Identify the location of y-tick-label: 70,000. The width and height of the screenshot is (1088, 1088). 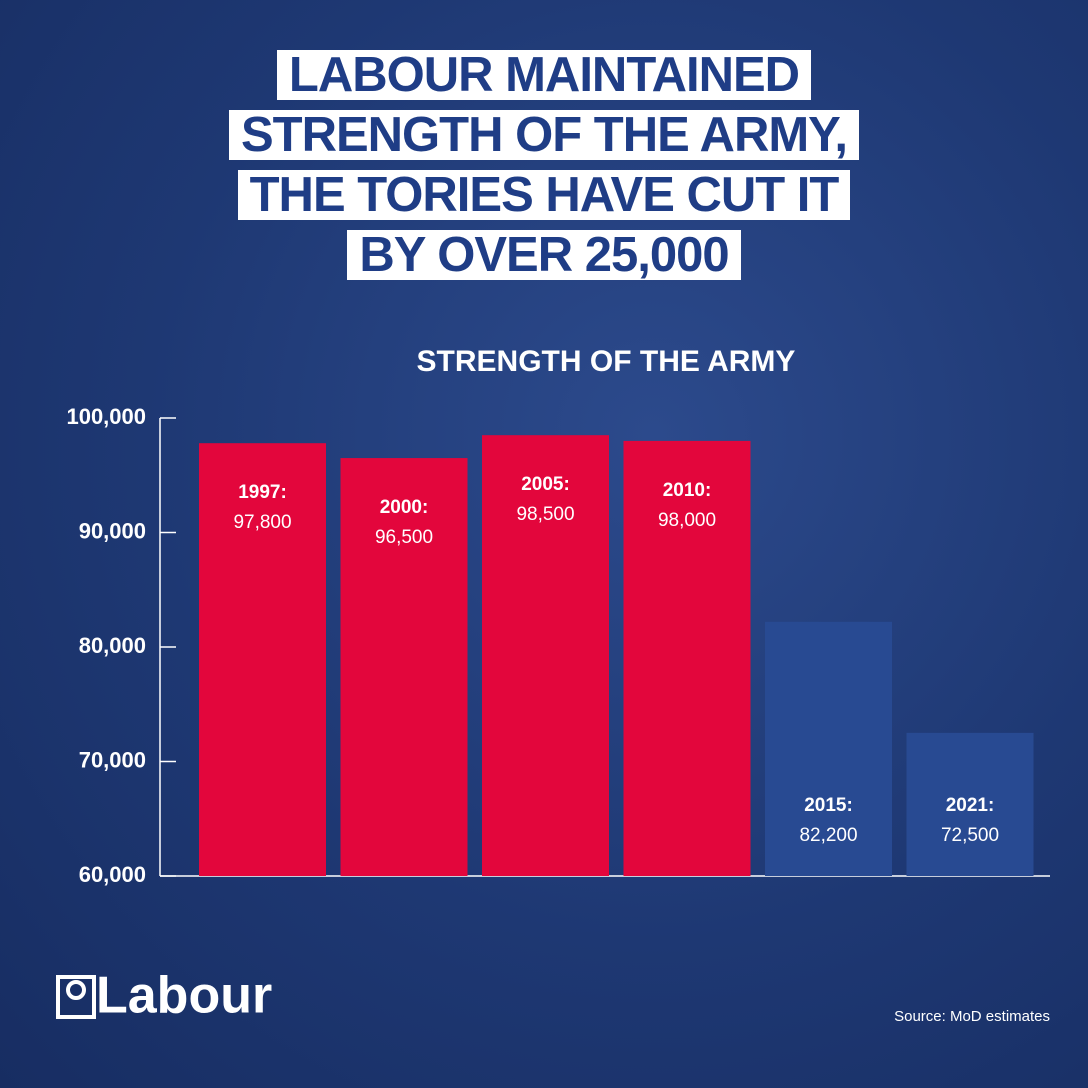
(112, 759).